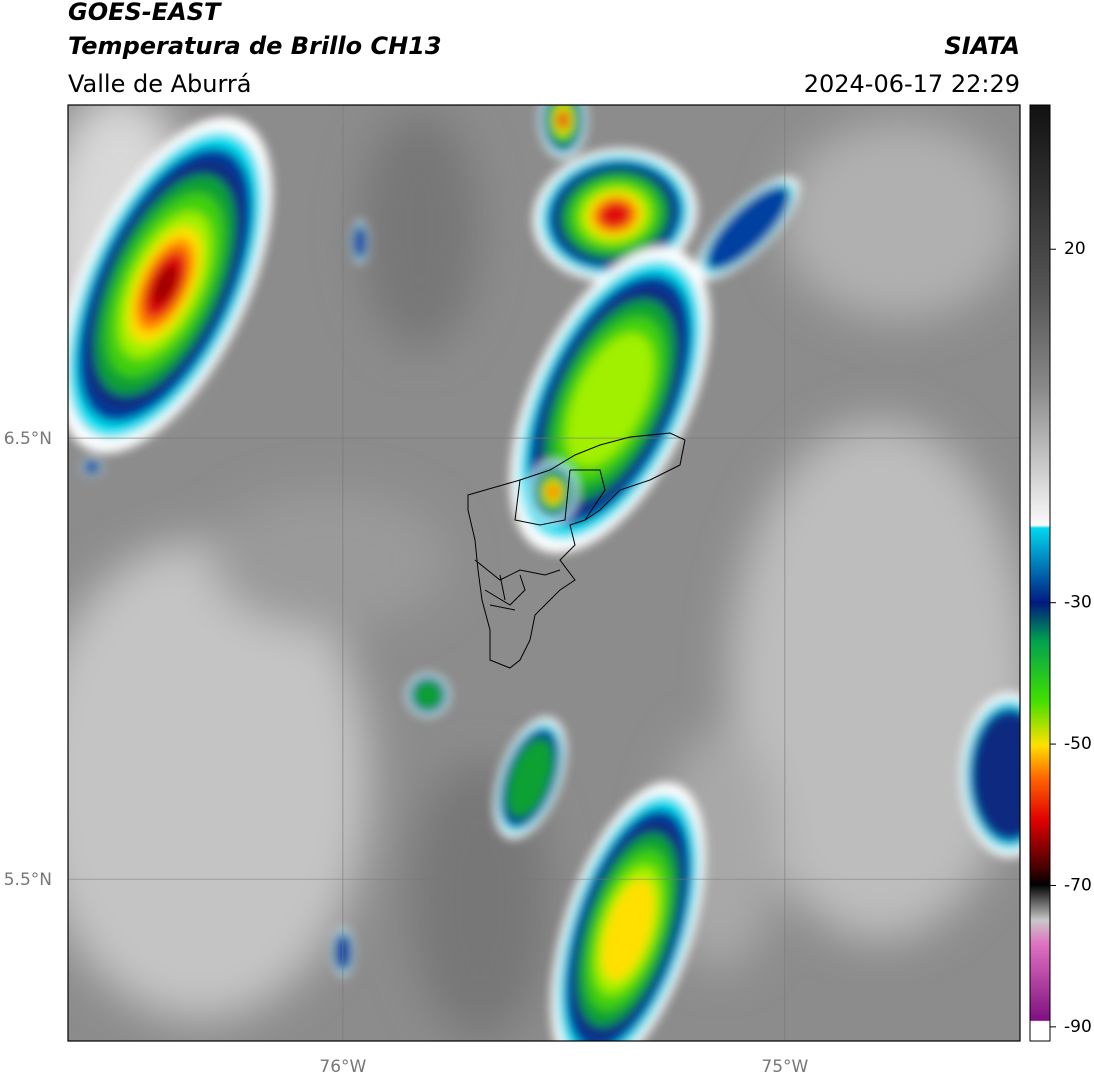 This screenshot has width=1094, height=1078. Describe the element at coordinates (342, 1067) in the screenshot. I see `x-tick-label: 76°W` at that location.